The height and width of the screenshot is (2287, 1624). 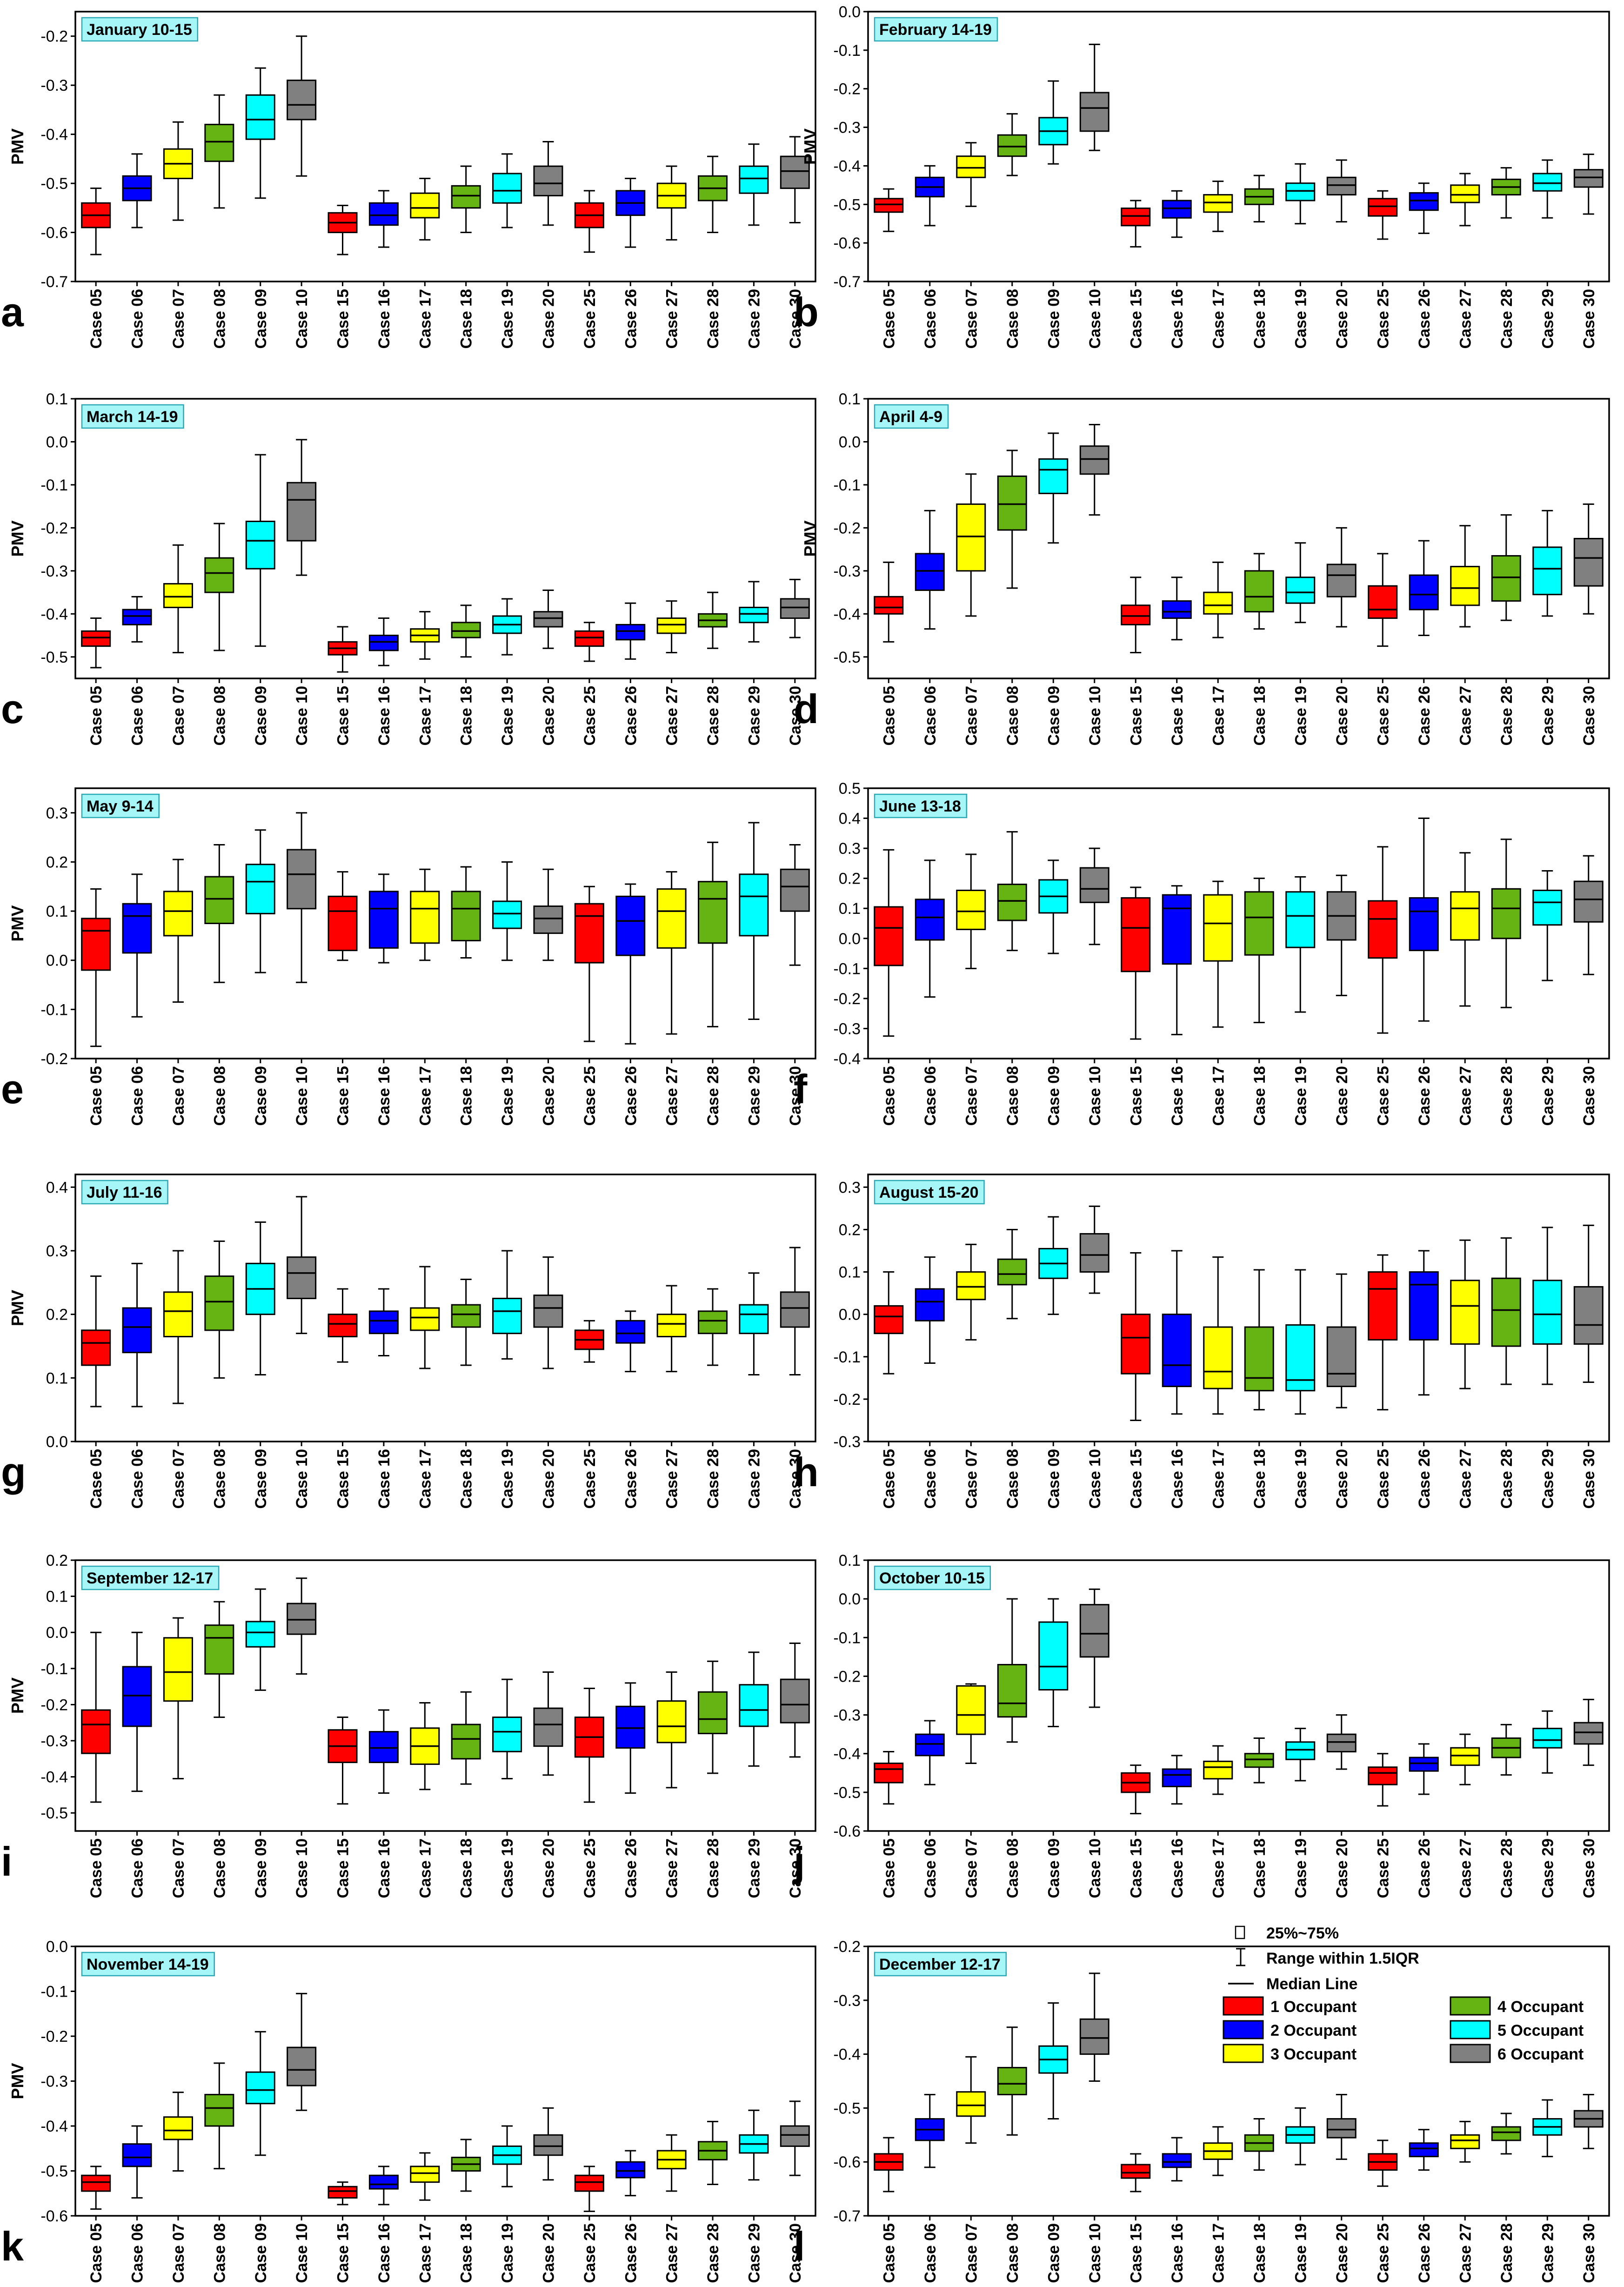 I want to click on x-tick-label: Case 15, so click(x=343, y=1479).